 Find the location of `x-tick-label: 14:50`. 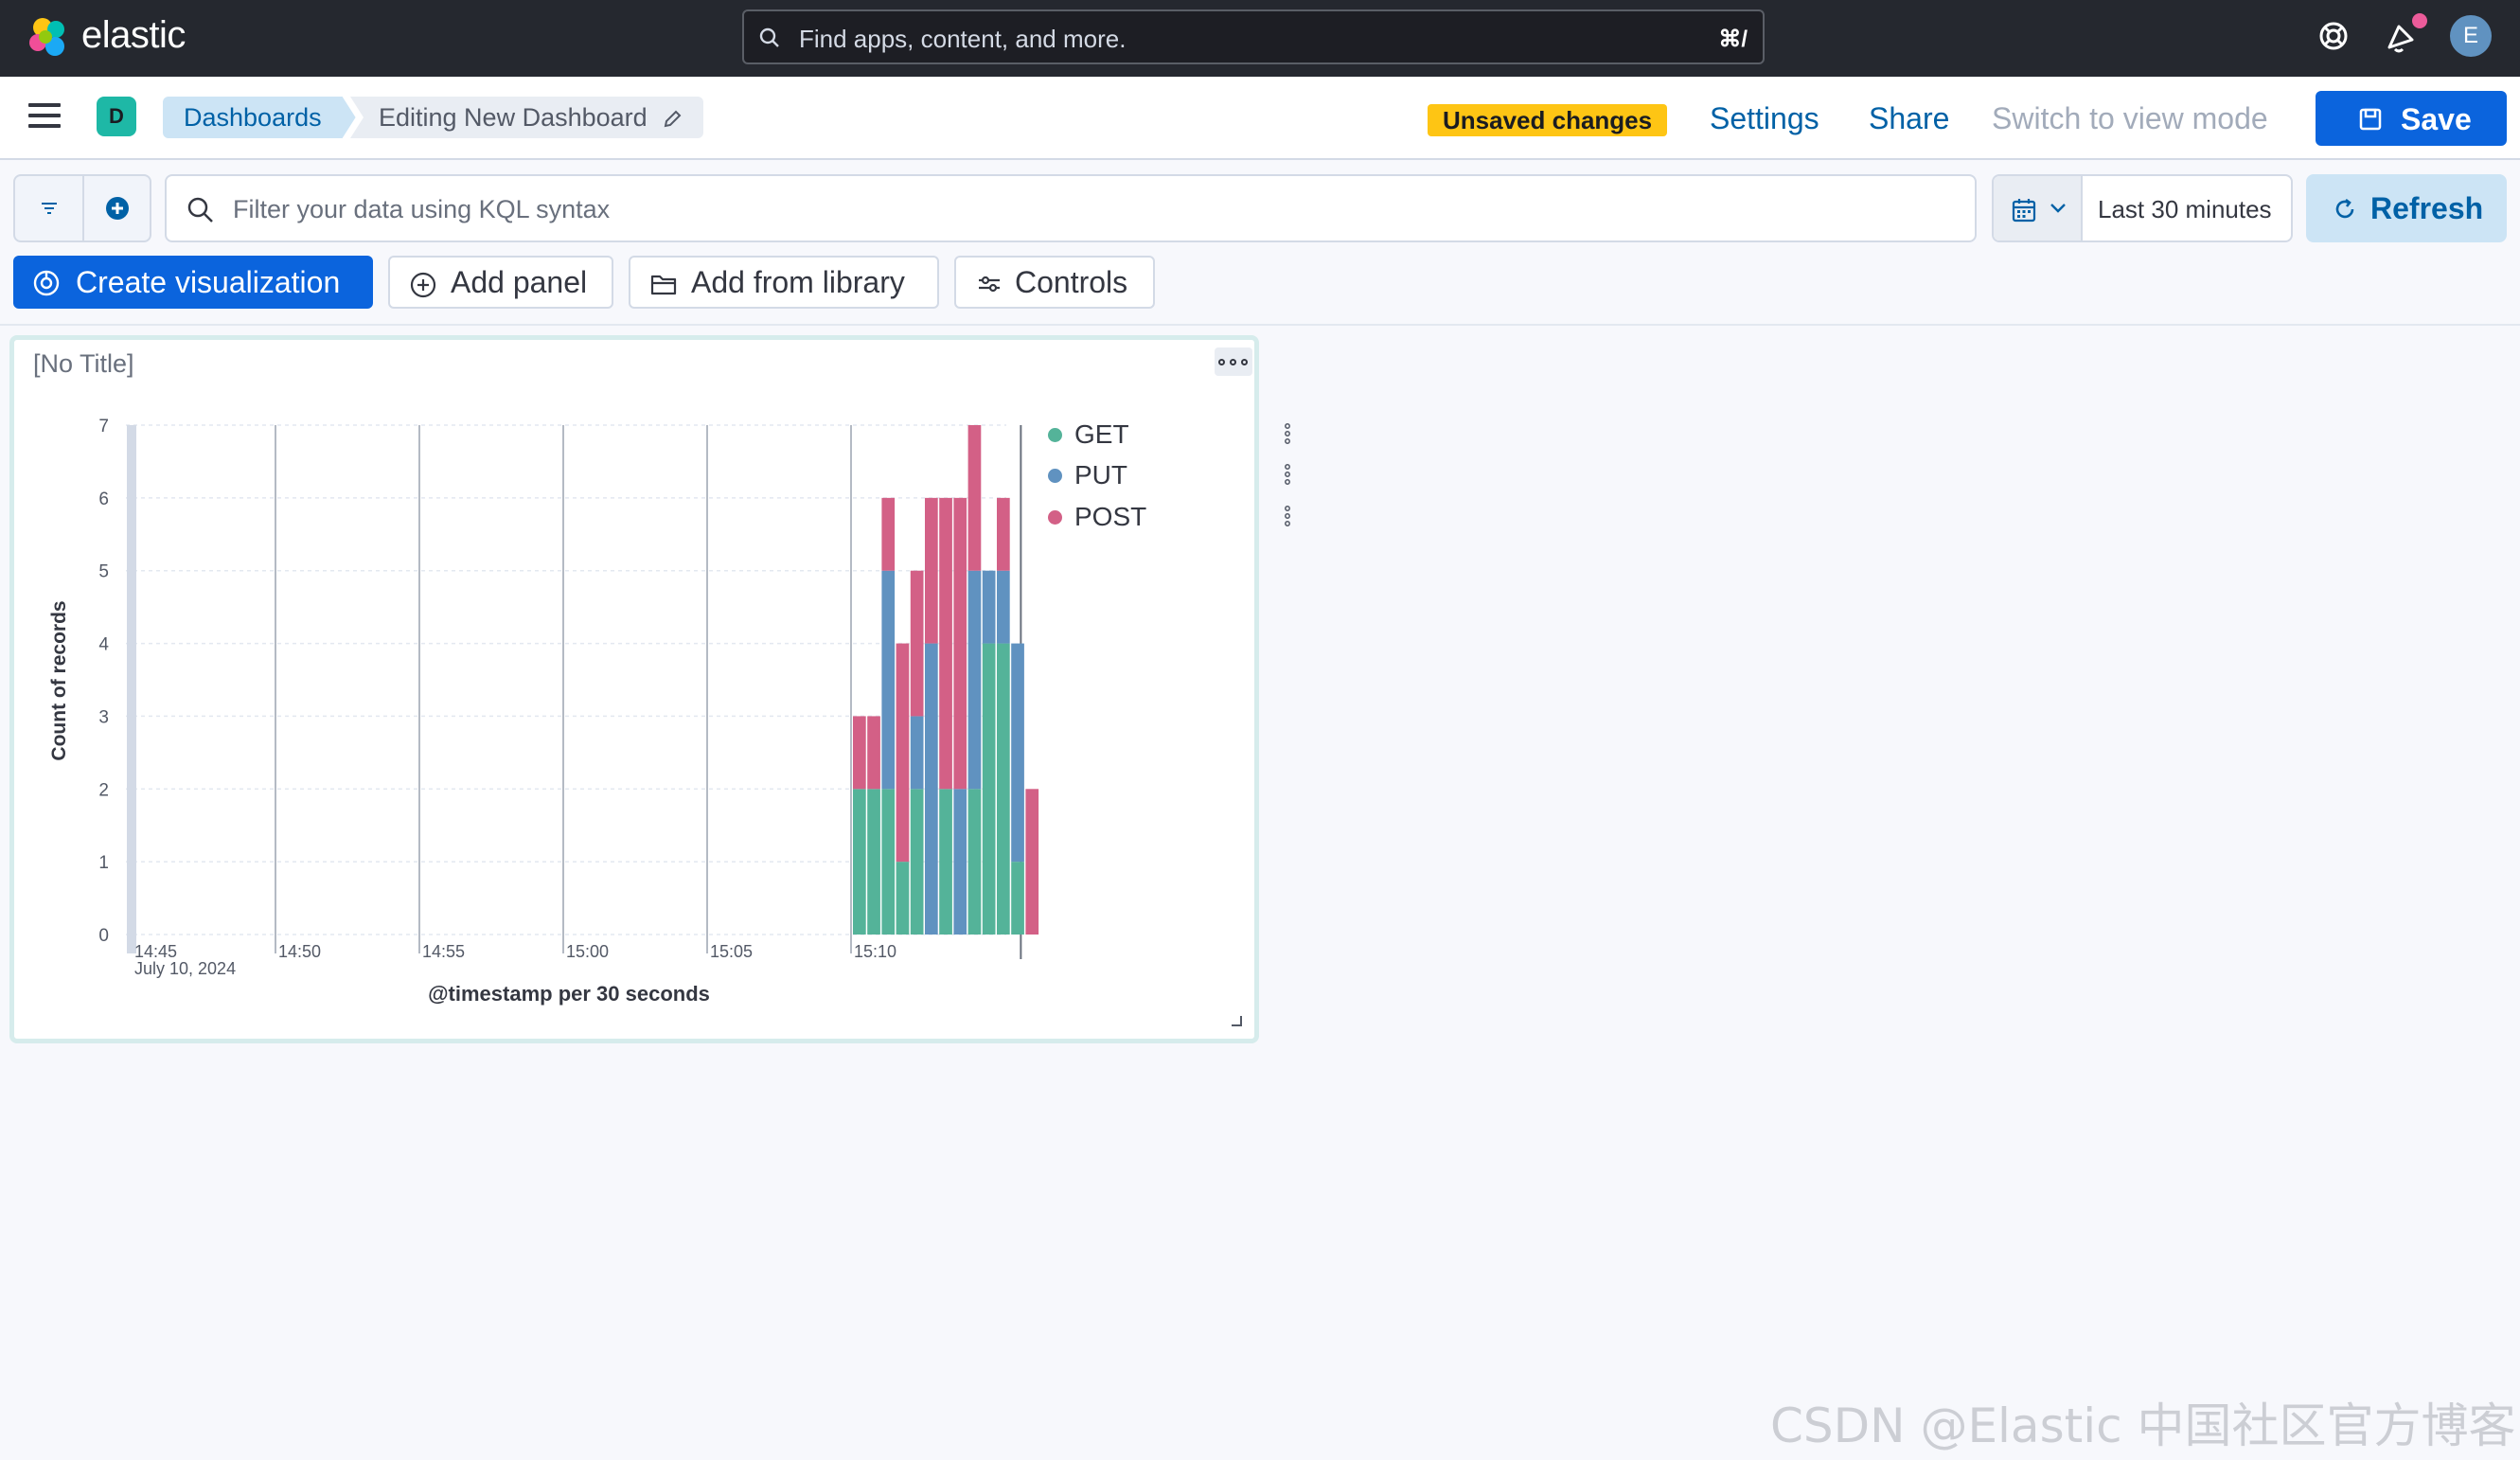

x-tick-label: 14:50 is located at coordinates (300, 951).